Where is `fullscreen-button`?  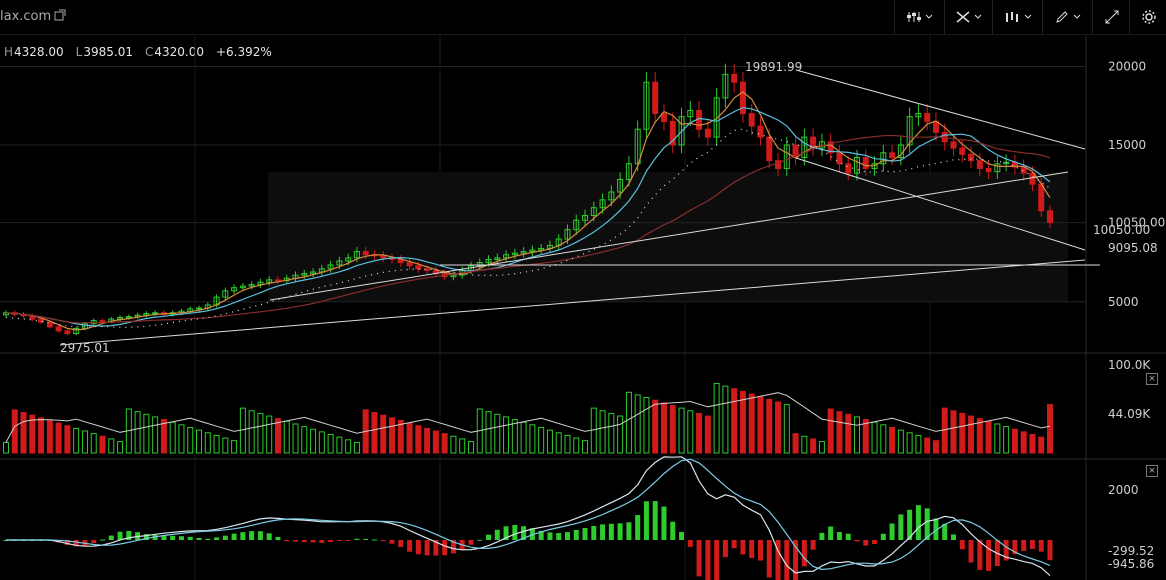
fullscreen-button is located at coordinates (1111, 17).